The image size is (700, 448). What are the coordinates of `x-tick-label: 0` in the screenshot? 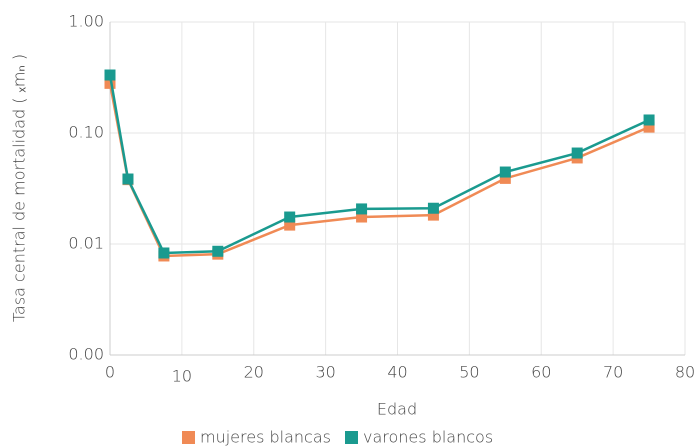 It's located at (110, 372).